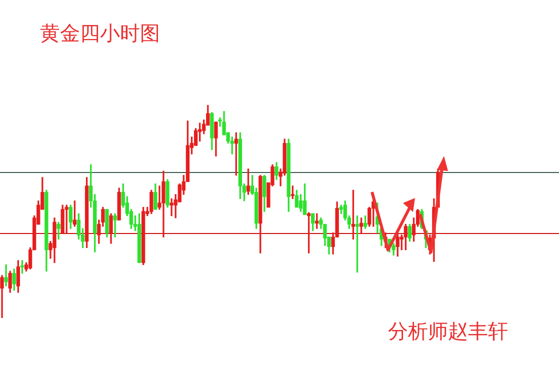 Image resolution: width=559 pixels, height=370 pixels. I want to click on text: 分析师赵丰轩, so click(448, 331).